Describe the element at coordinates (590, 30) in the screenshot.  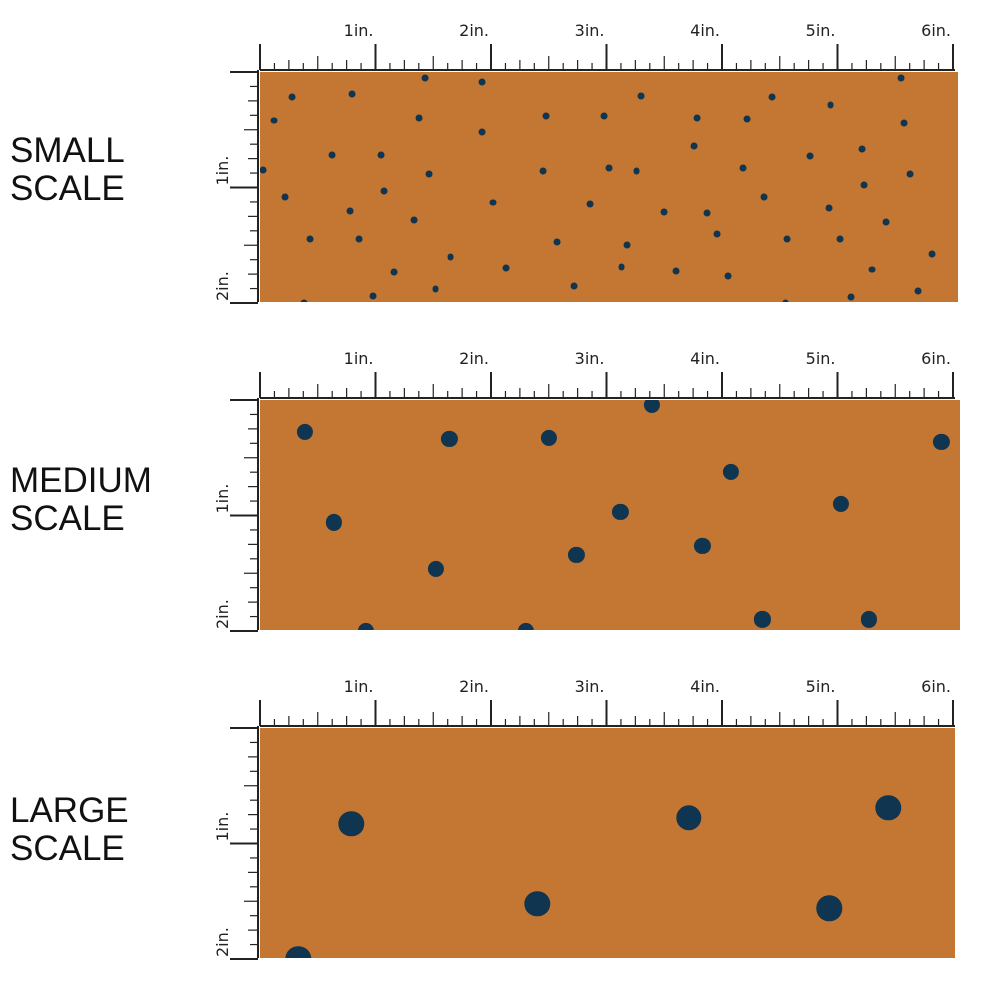
I see `inch-label: 3in.` at that location.